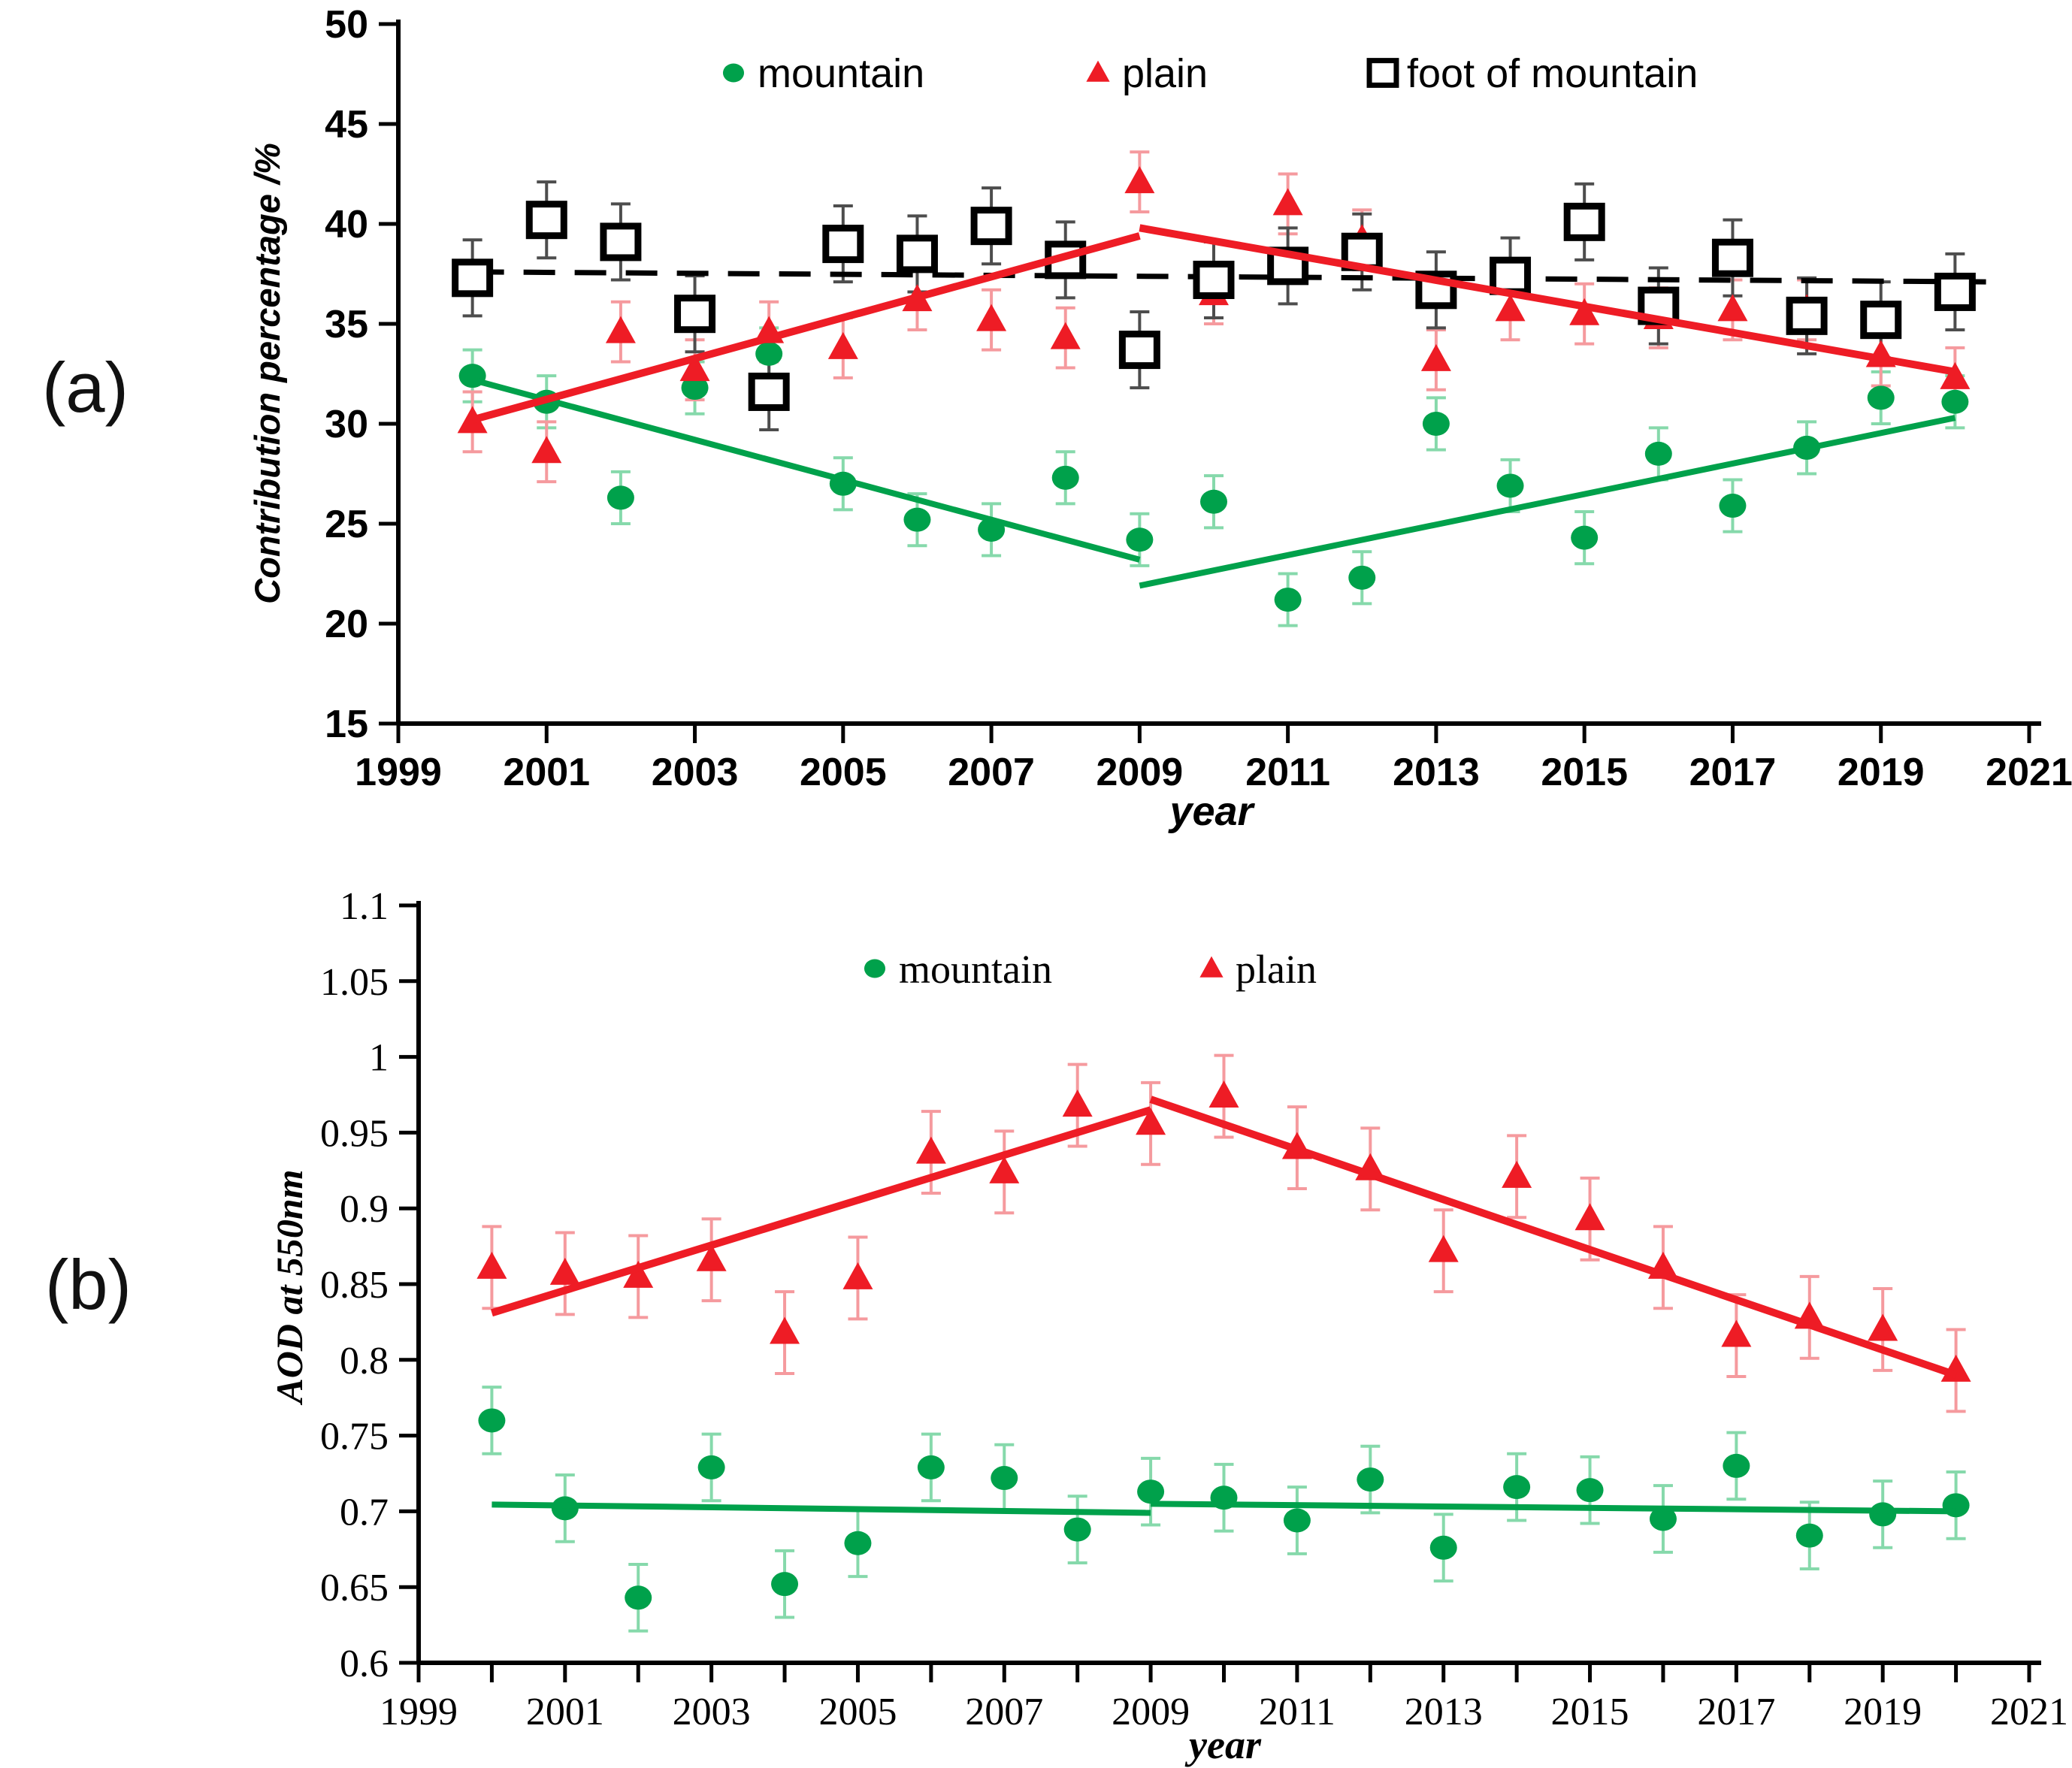  Describe the element at coordinates (346, 324) in the screenshot. I see `y-tick-label: 35` at that location.